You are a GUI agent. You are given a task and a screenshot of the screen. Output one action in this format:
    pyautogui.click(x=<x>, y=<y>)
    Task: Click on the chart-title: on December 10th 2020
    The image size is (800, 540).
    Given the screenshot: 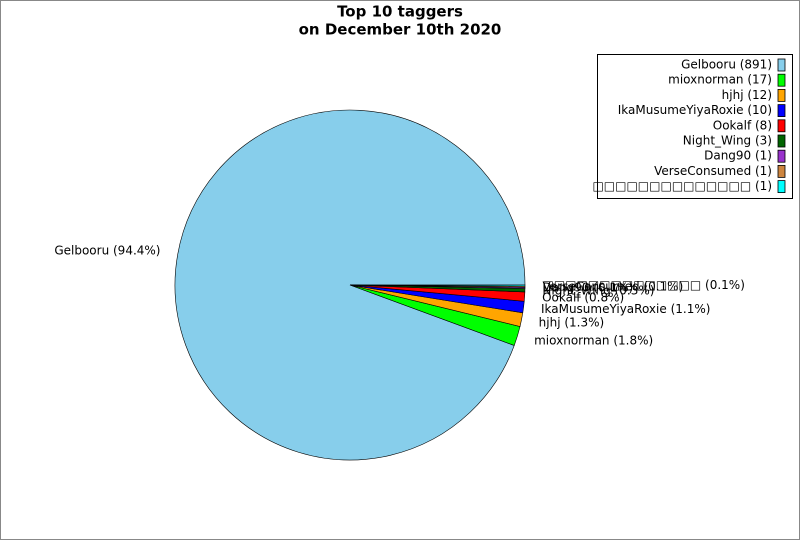 What is the action you would take?
    pyautogui.click(x=400, y=30)
    